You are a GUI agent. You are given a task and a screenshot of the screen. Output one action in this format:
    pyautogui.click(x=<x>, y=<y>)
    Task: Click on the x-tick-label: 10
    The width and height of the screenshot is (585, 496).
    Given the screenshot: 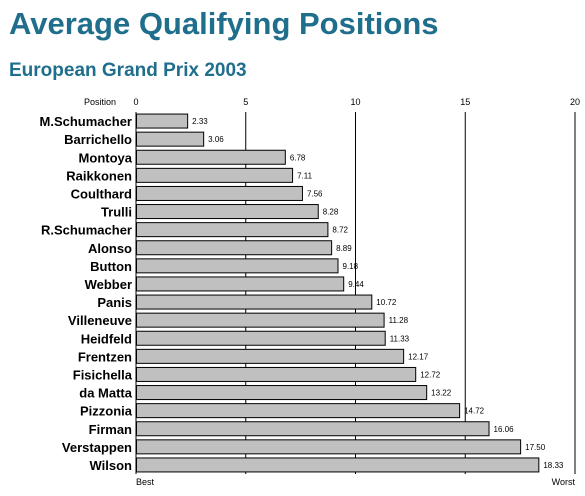 What is the action you would take?
    pyautogui.click(x=355, y=102)
    